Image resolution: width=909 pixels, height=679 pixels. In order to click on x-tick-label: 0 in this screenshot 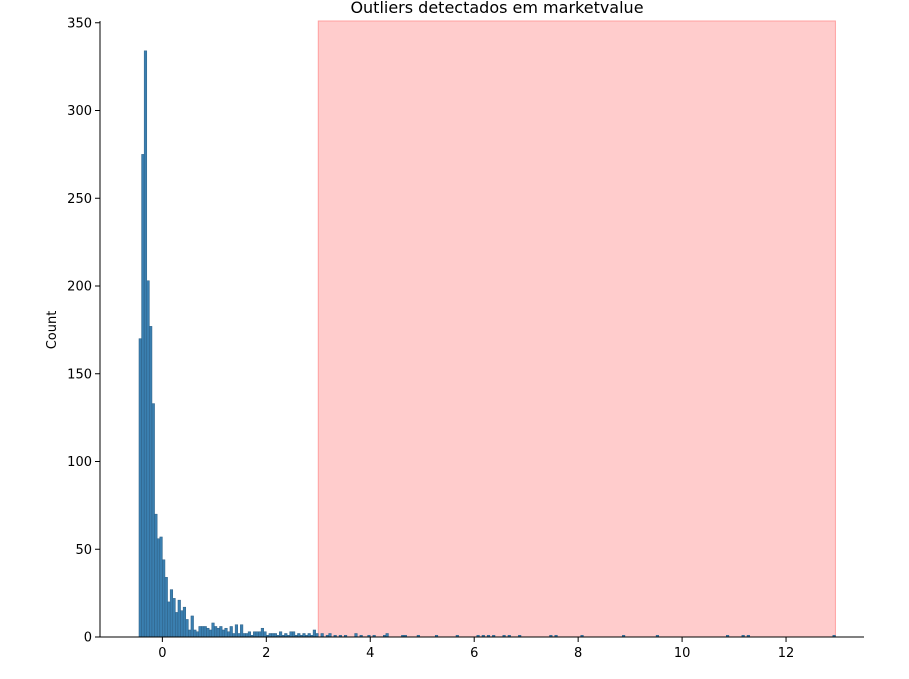, I will do `click(162, 653)`.